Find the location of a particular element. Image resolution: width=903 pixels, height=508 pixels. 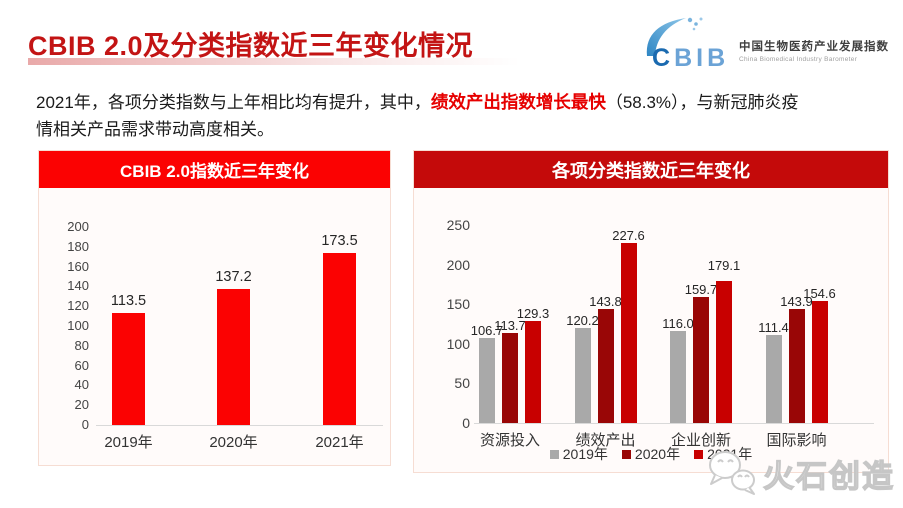

bar-value-label: 113.7 is located at coordinates (510, 325).